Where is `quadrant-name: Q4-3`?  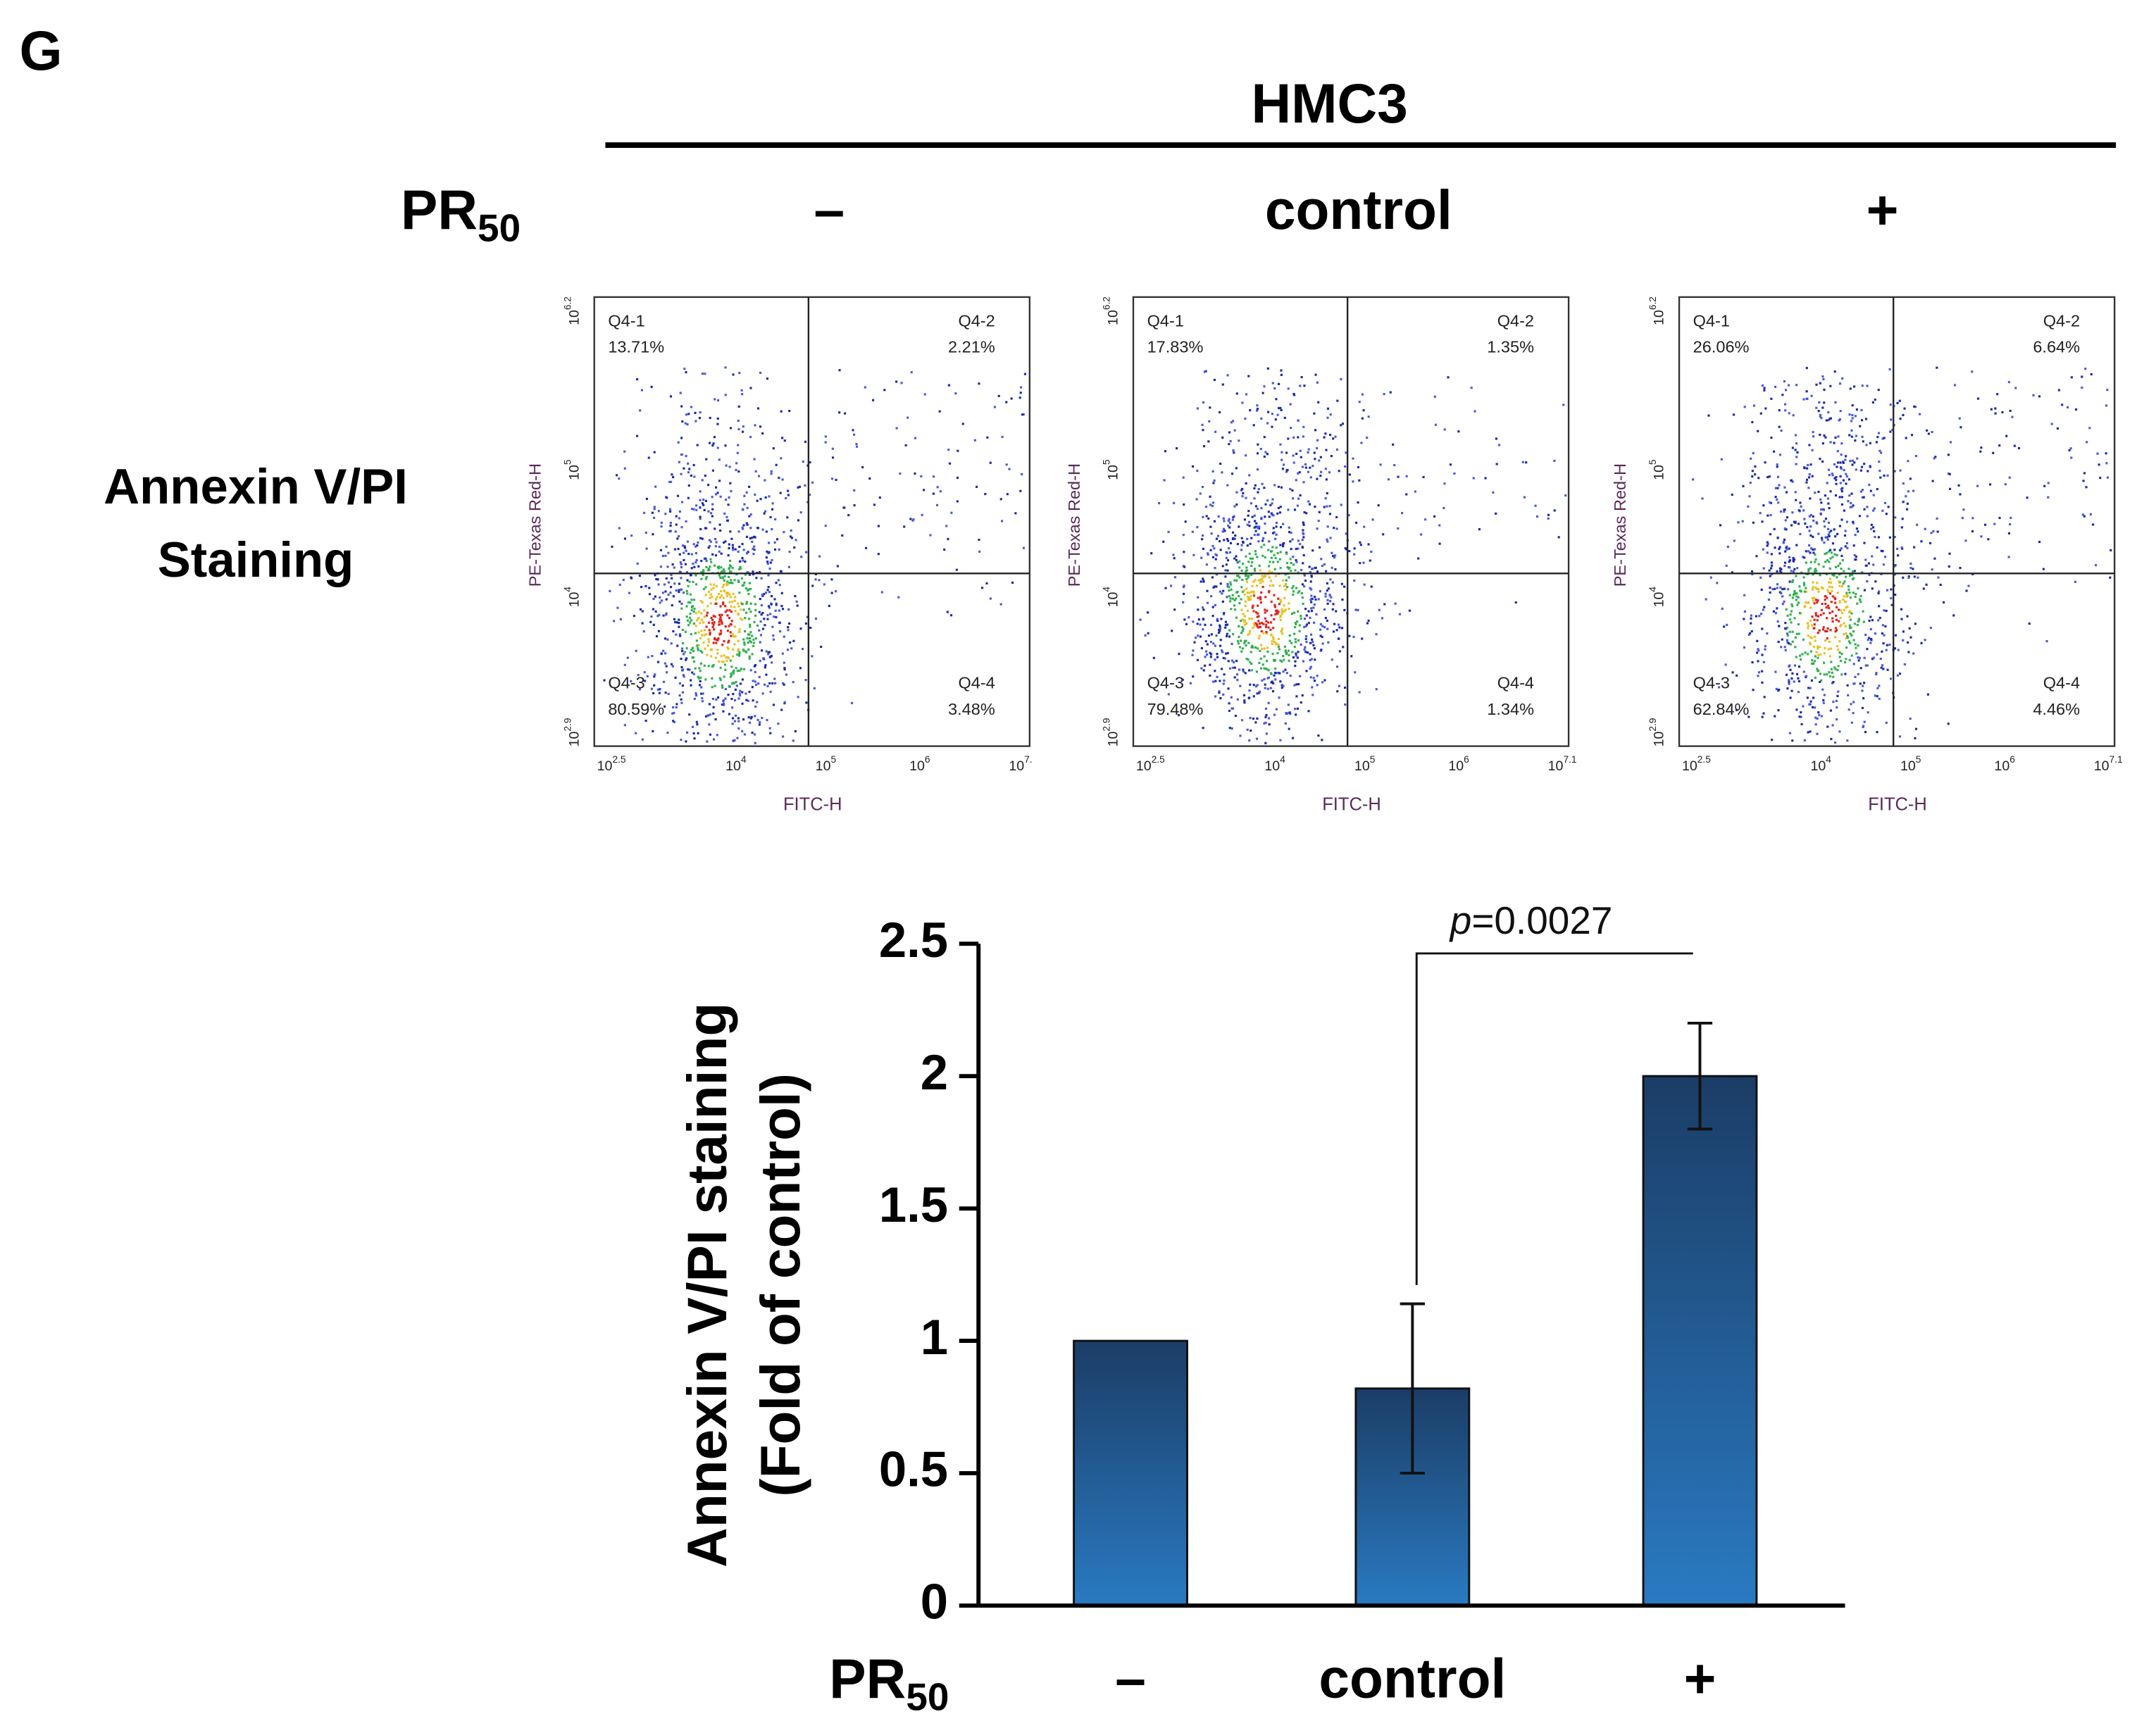 quadrant-name: Q4-3 is located at coordinates (1165, 683).